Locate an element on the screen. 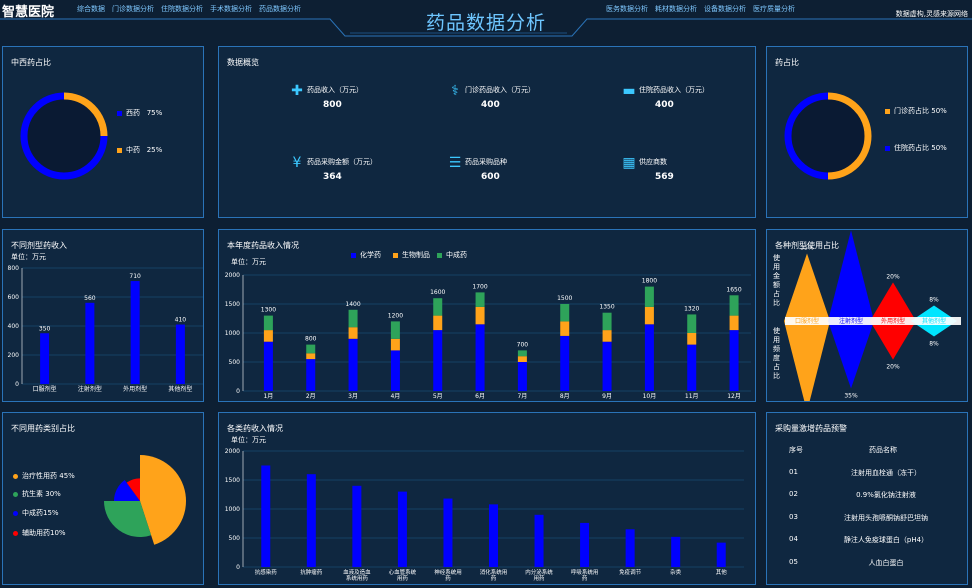 The image size is (972, 588). data-label: 1600 is located at coordinates (437, 292).